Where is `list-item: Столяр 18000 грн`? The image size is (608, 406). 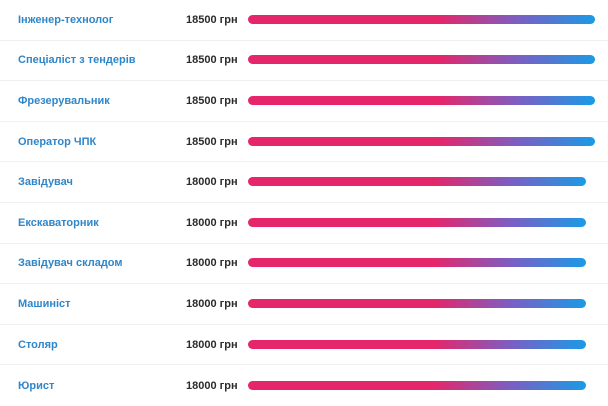 list-item: Столяр 18000 грн is located at coordinates (304, 345).